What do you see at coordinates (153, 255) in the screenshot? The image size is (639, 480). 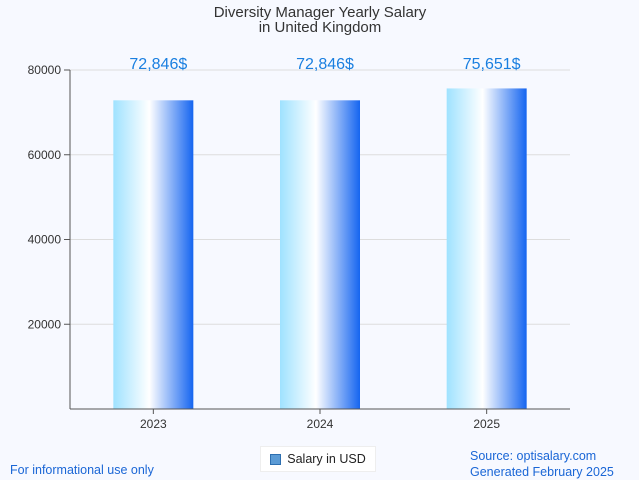 I see `bar-2023` at bounding box center [153, 255].